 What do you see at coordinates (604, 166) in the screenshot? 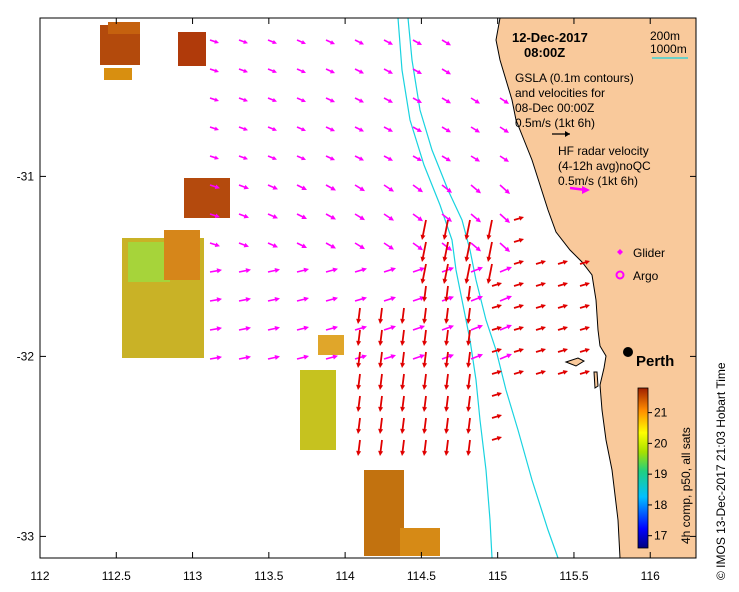
I see `hf-legend-line2: (4-12h avg)noQC` at bounding box center [604, 166].